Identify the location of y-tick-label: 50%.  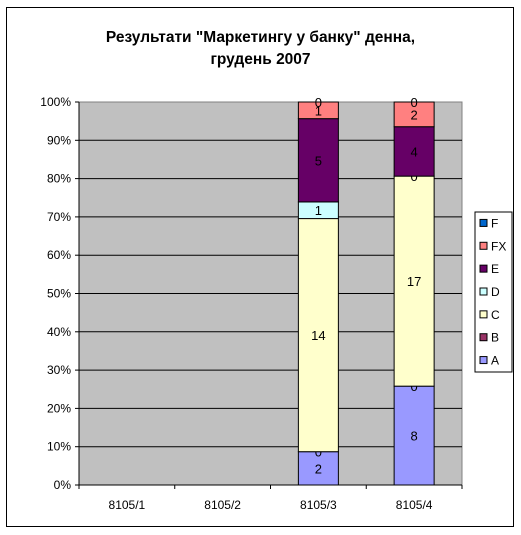
(59, 294).